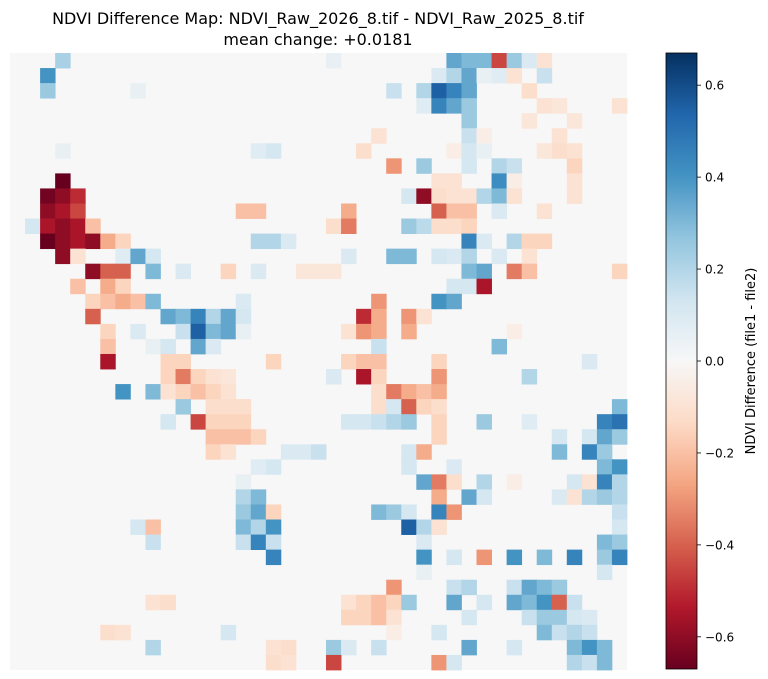 This screenshot has height=679, width=768. What do you see at coordinates (714, 362) in the screenshot?
I see `colorbar-tick-label: 0.0` at bounding box center [714, 362].